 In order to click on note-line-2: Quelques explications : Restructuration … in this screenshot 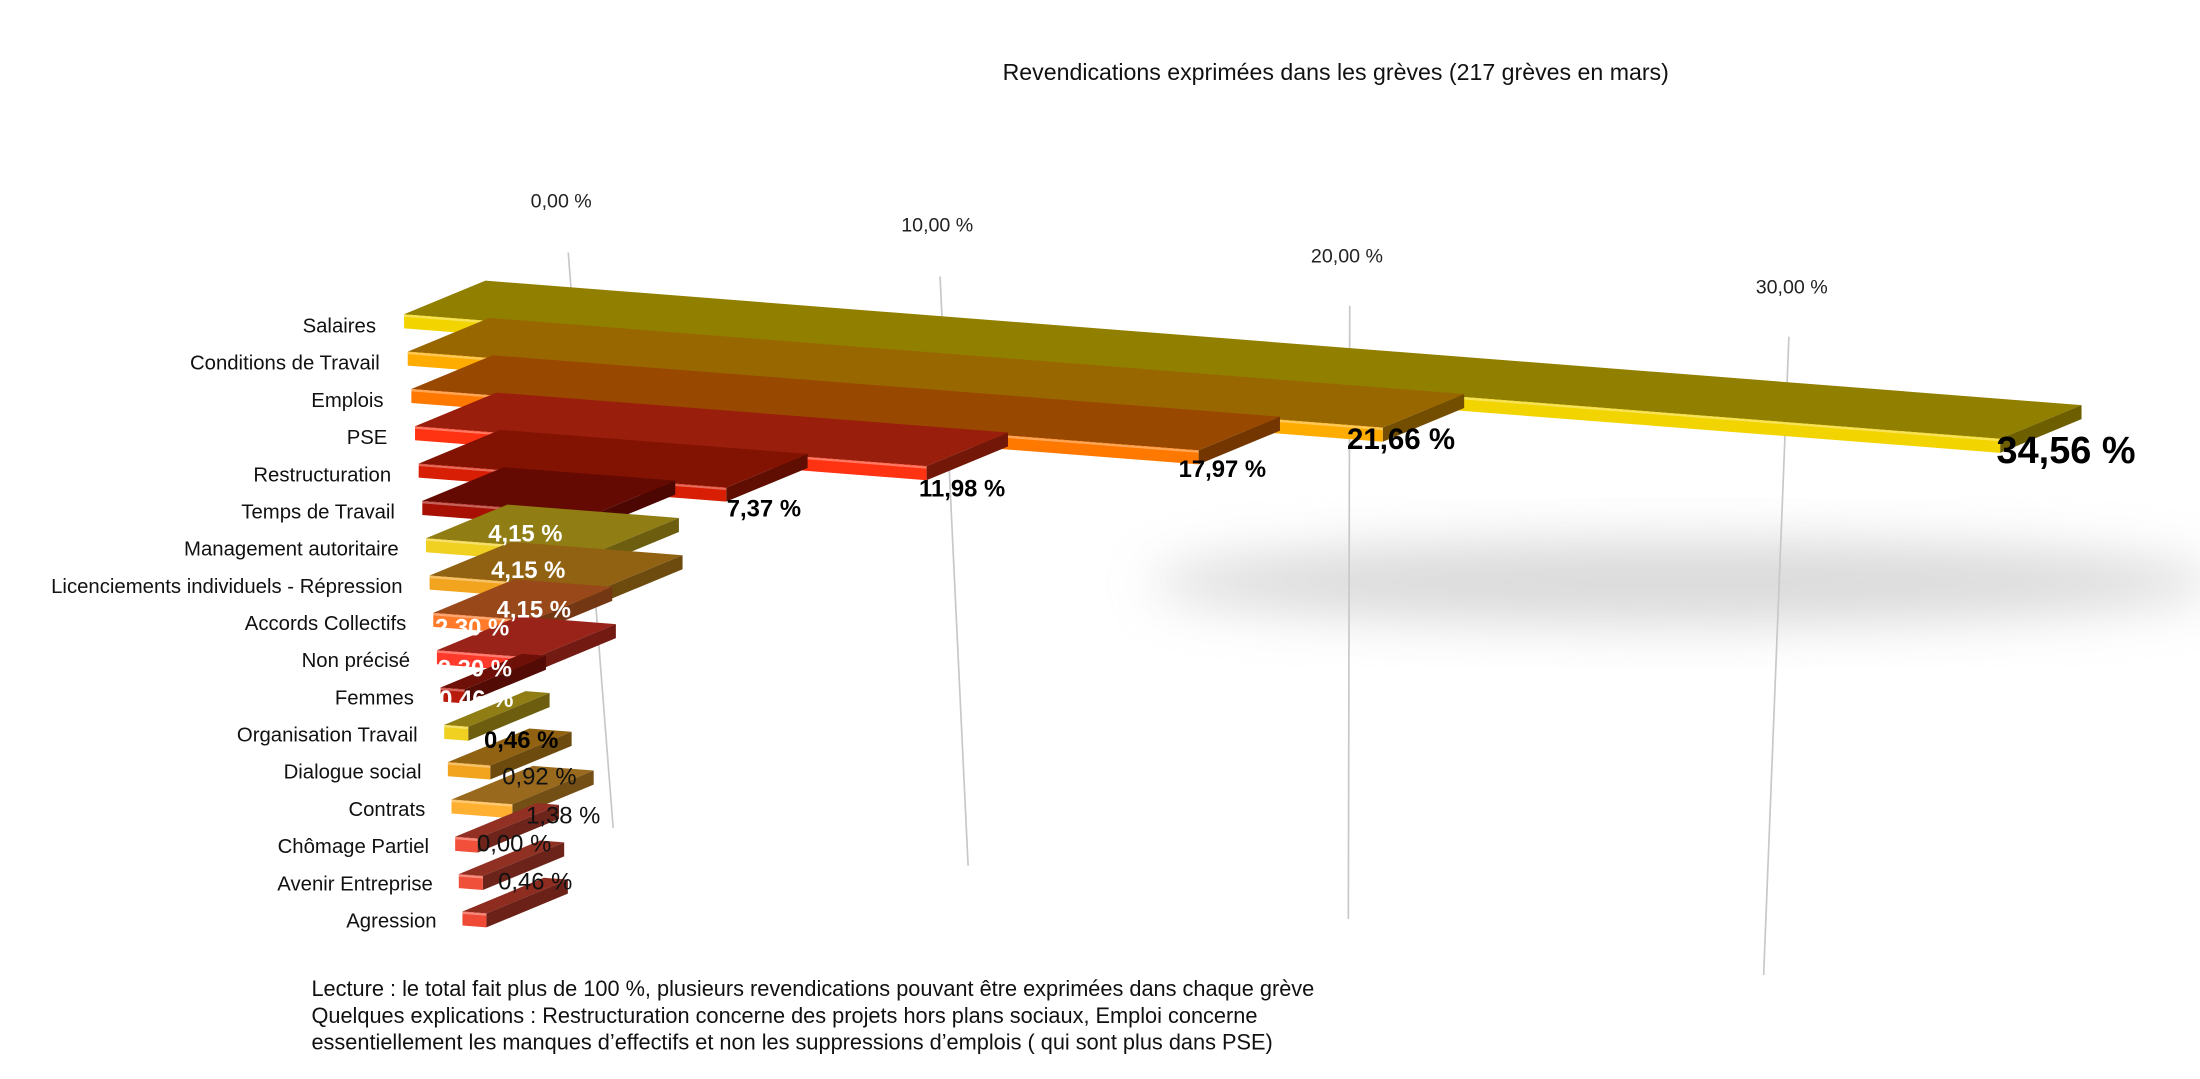, I will do `click(784, 1015)`.